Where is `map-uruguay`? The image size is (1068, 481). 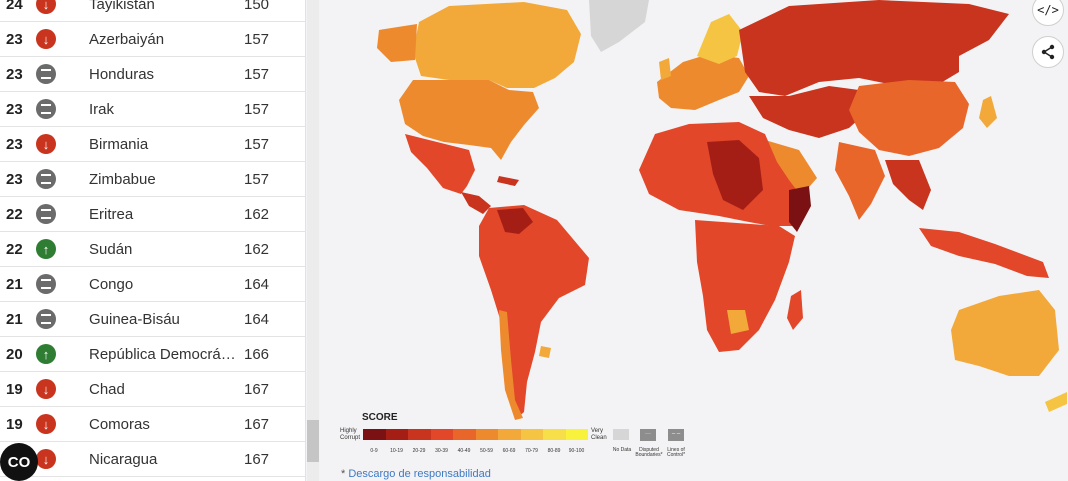 map-uruguay is located at coordinates (545, 352).